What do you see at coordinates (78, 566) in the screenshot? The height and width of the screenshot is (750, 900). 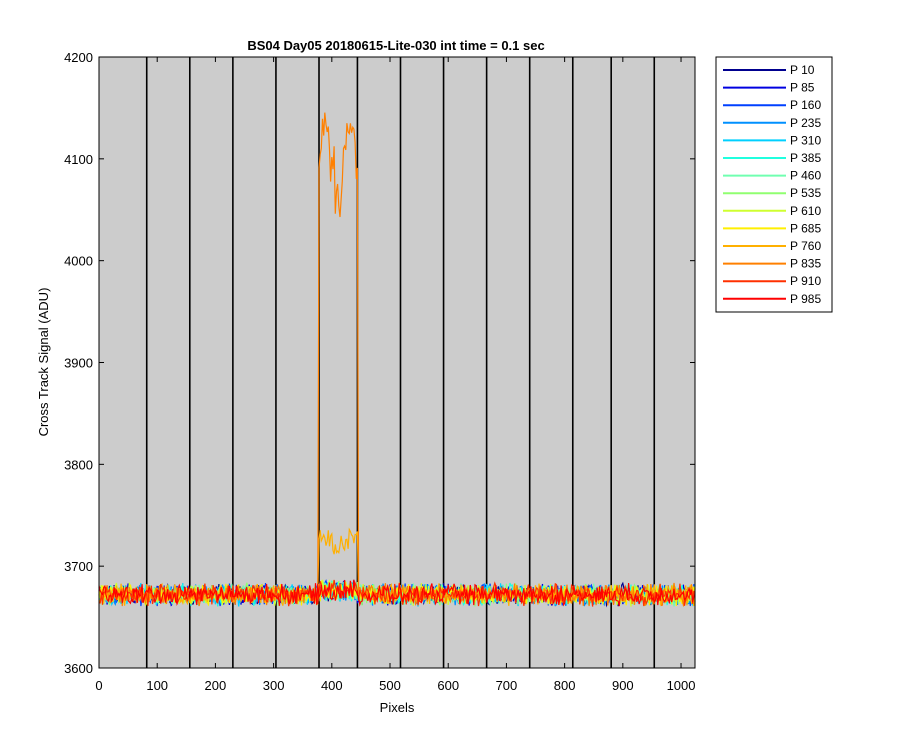 I see `y-tick-label: 3700` at bounding box center [78, 566].